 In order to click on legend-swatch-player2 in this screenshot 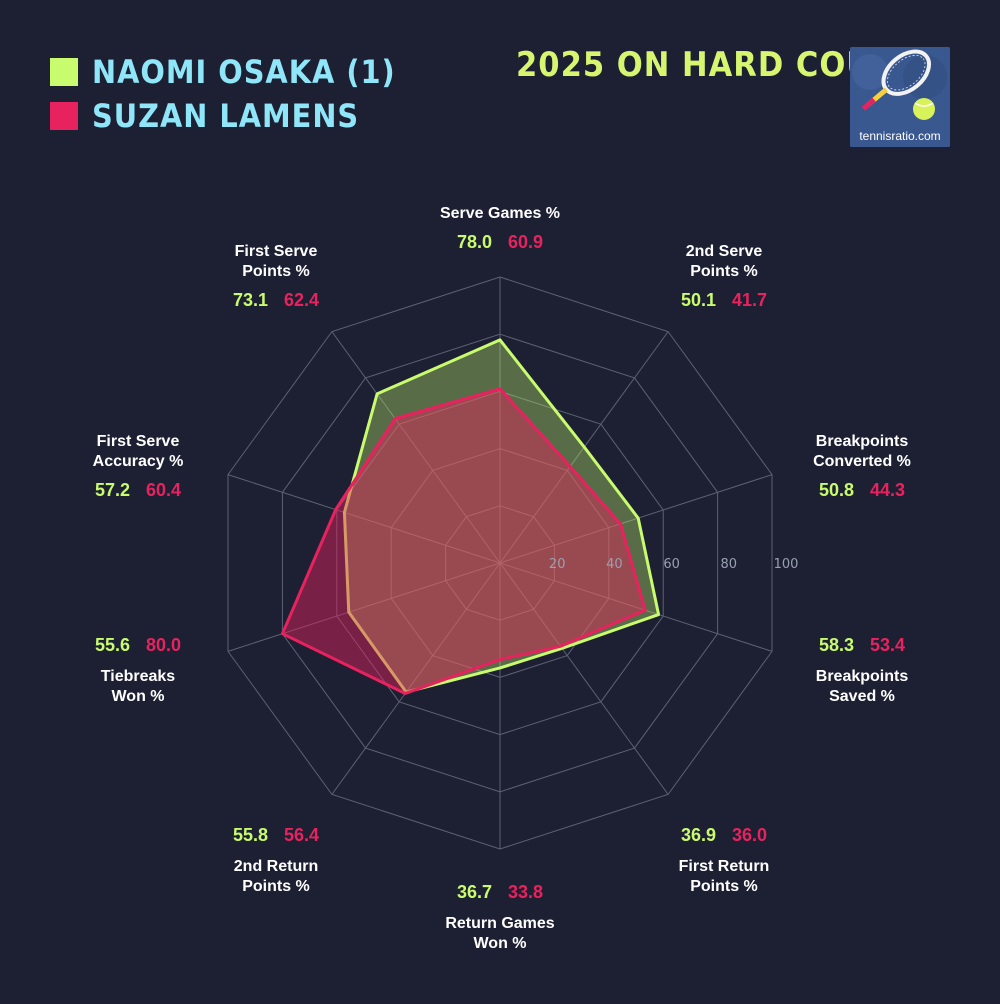, I will do `click(64, 116)`.